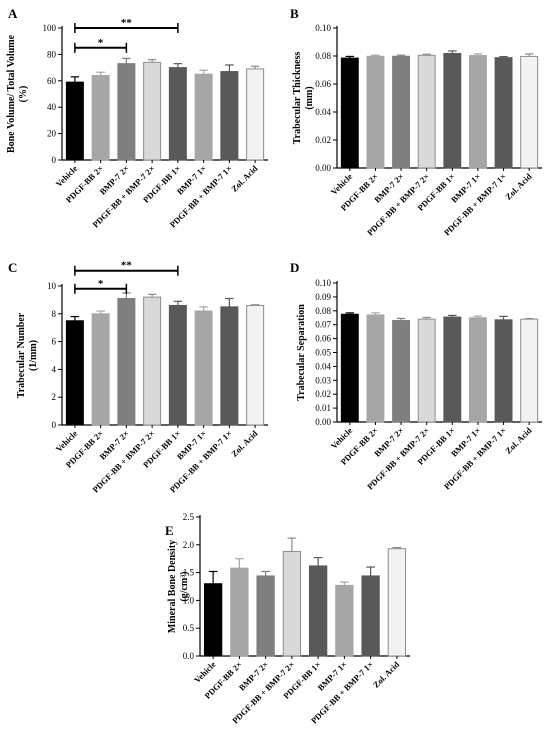 The width and height of the screenshot is (550, 745). Describe the element at coordinates (17, 93) in the screenshot. I see `y-axis-label: Bone Volume/ Total Volume(%)` at that location.